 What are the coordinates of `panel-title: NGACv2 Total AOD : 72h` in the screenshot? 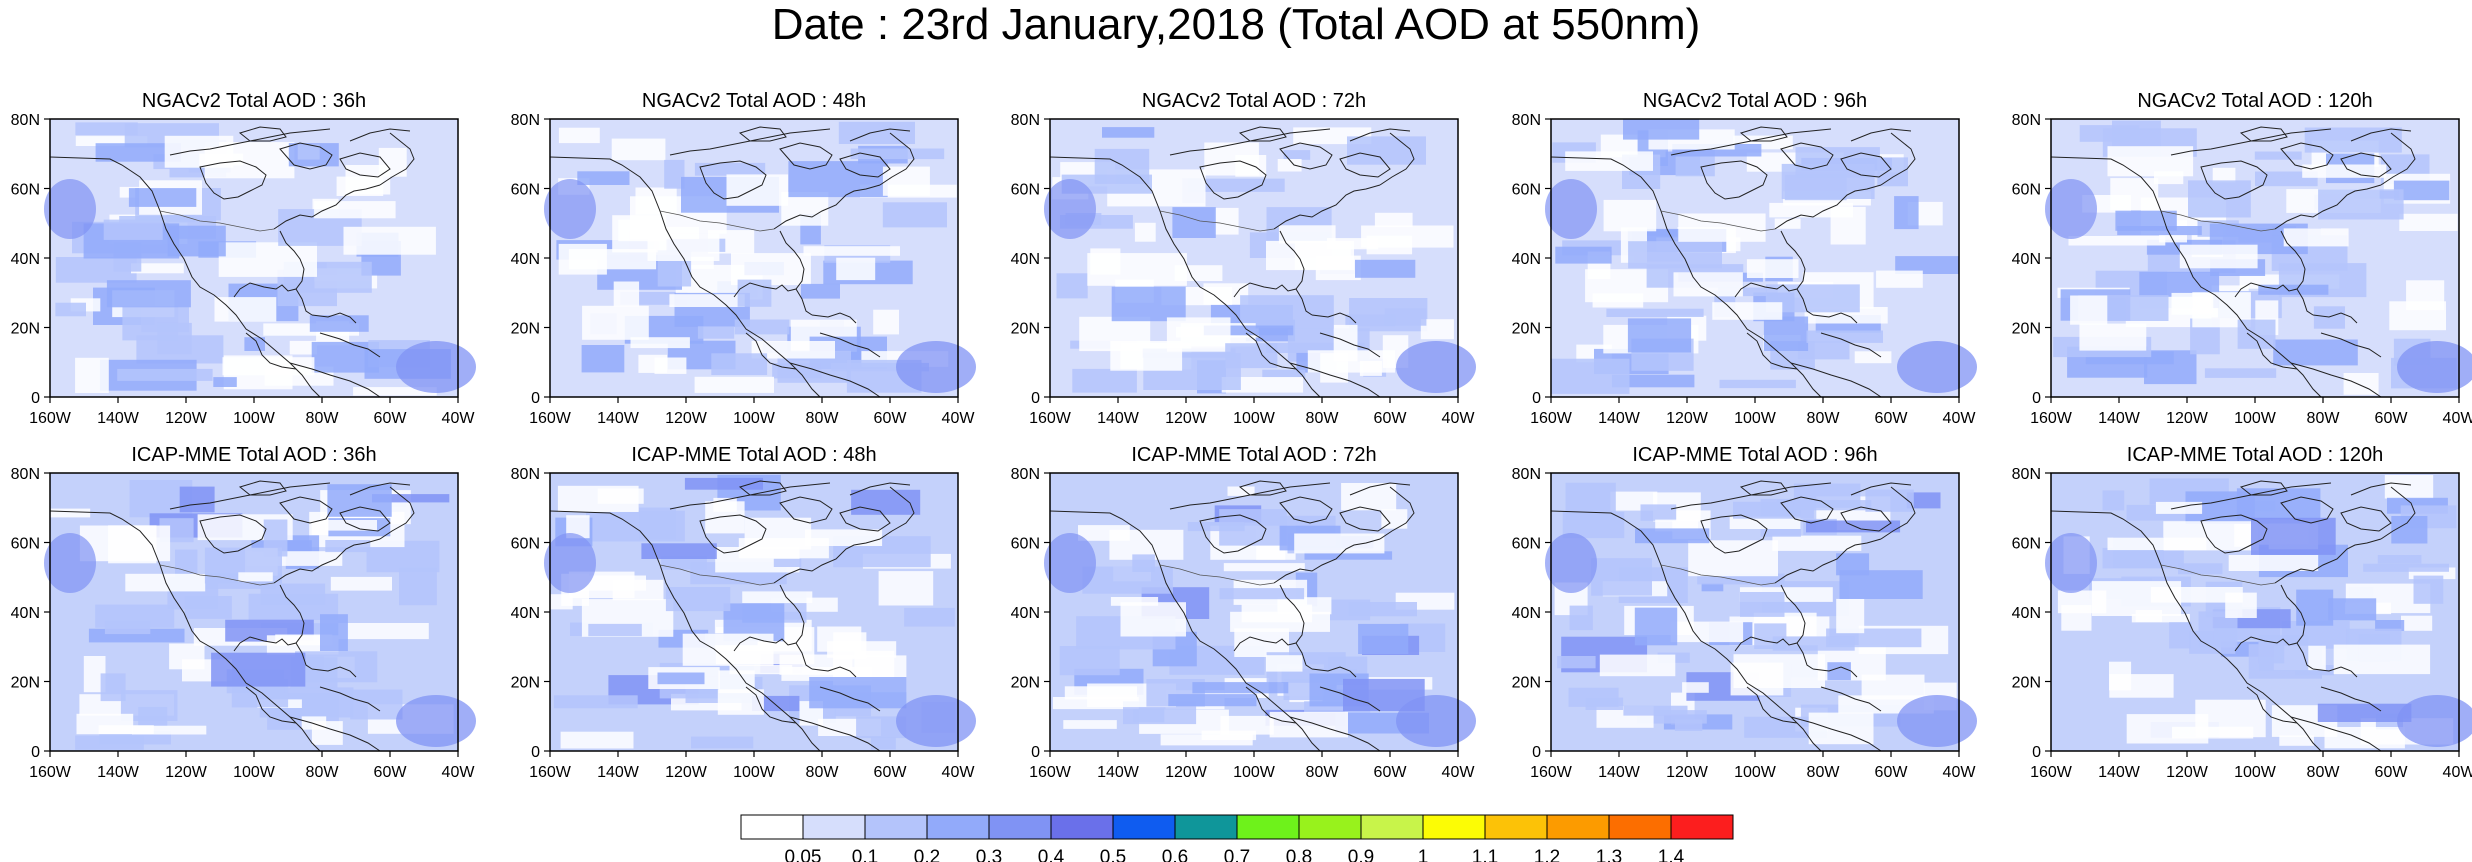 It's located at (1254, 101).